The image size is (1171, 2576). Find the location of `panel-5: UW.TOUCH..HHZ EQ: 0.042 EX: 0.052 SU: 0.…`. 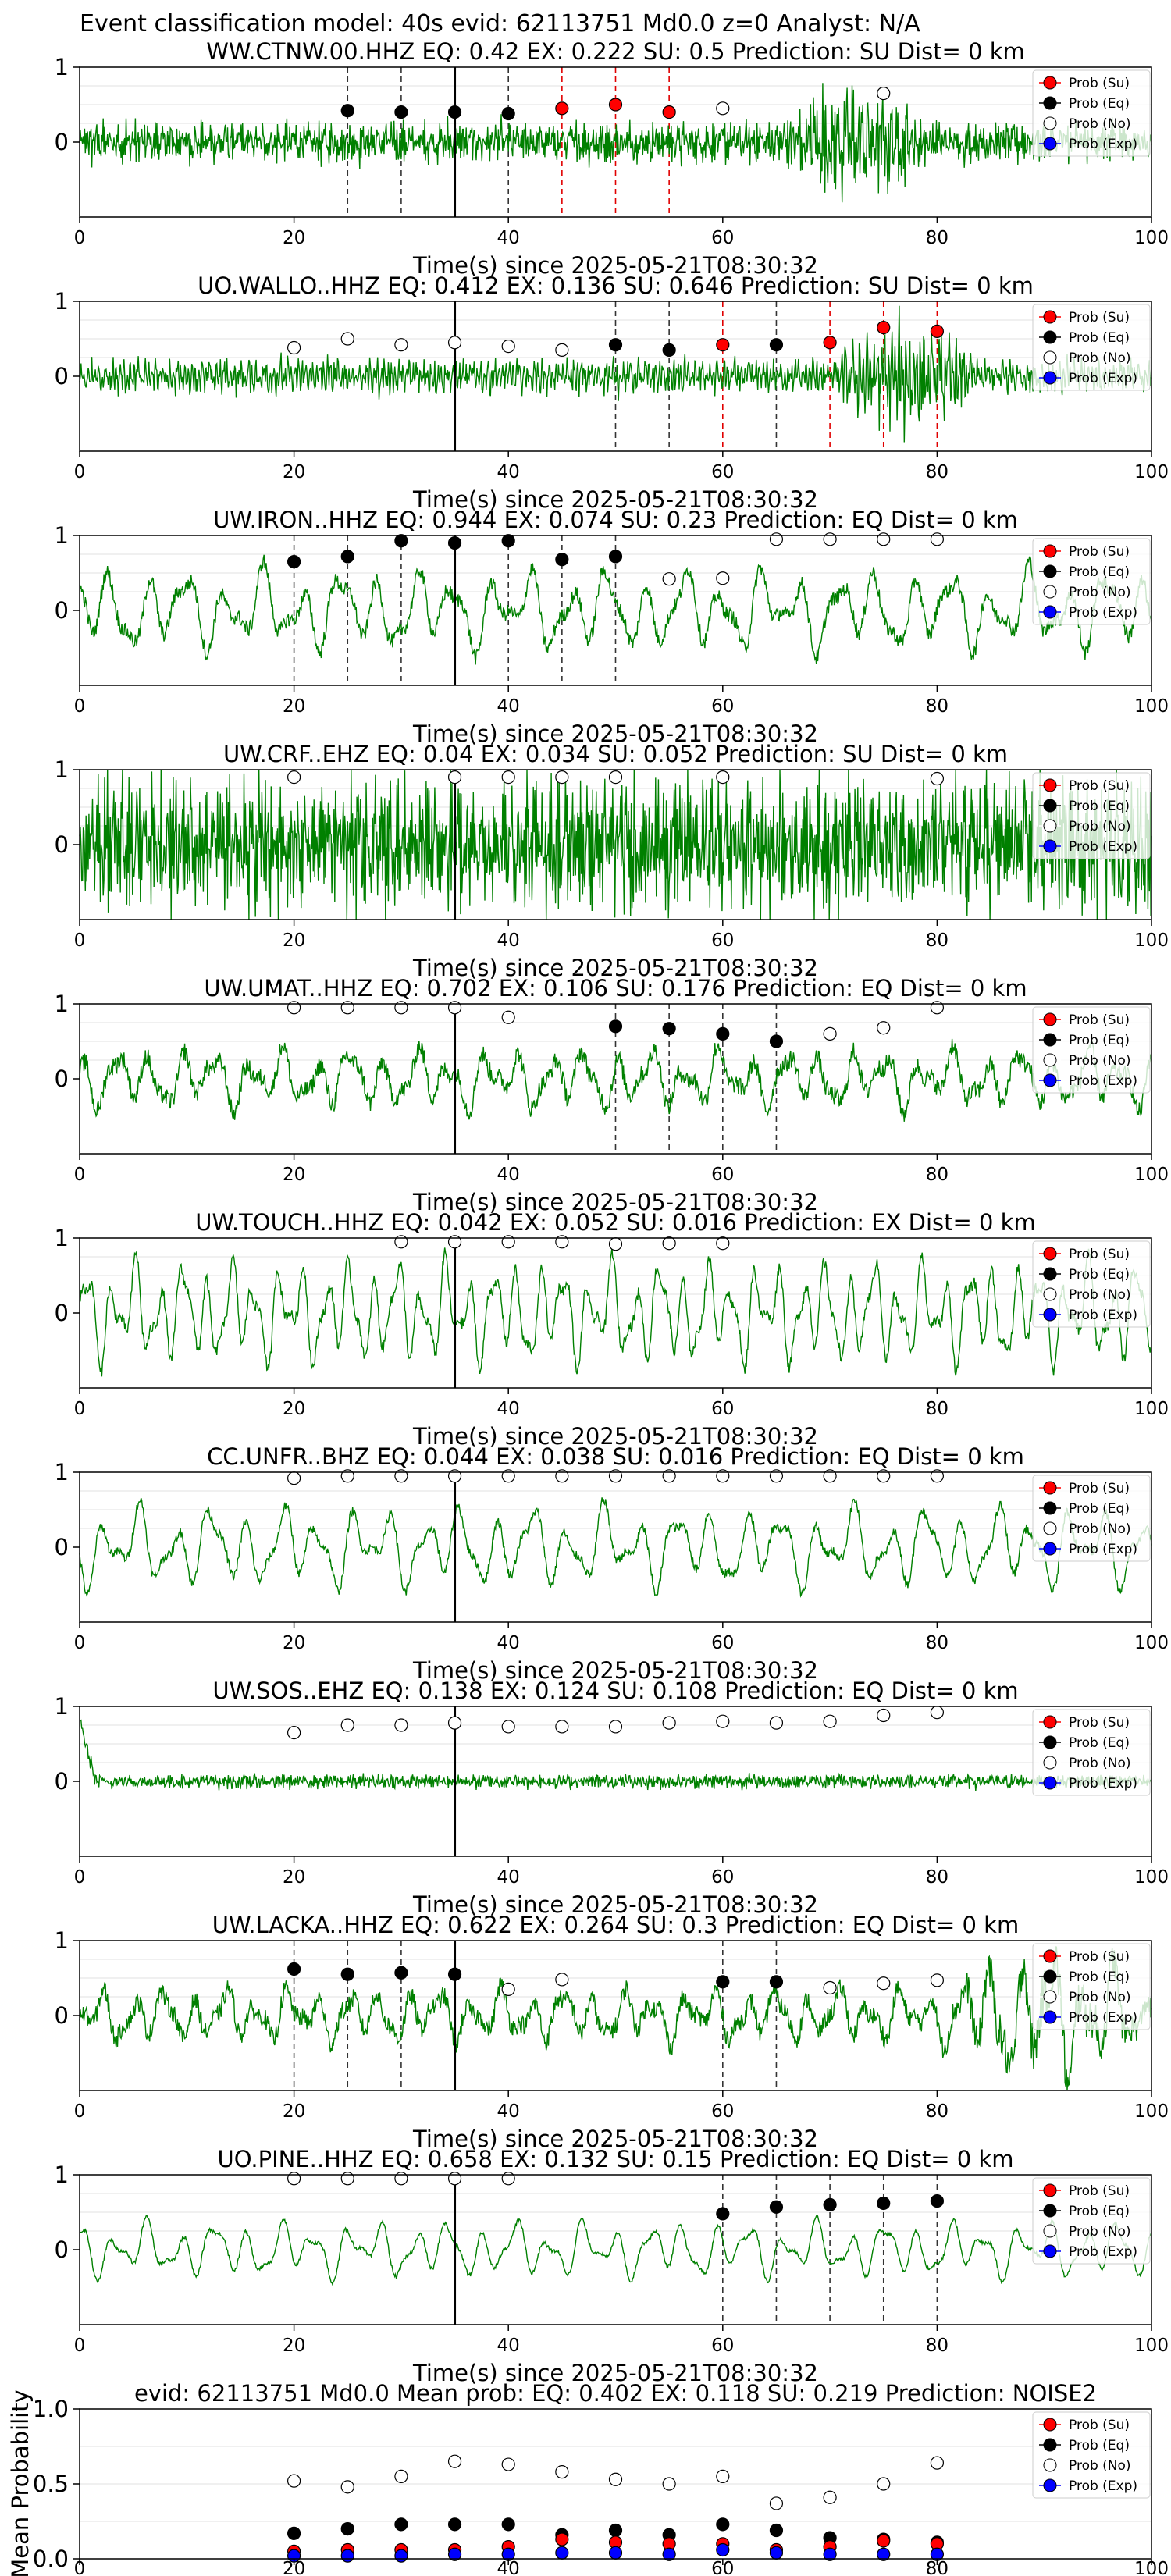

panel-5: UW.TOUCH..HHZ EQ: 0.042 EX: 0.052 SU: 0.… is located at coordinates (612, 1329).